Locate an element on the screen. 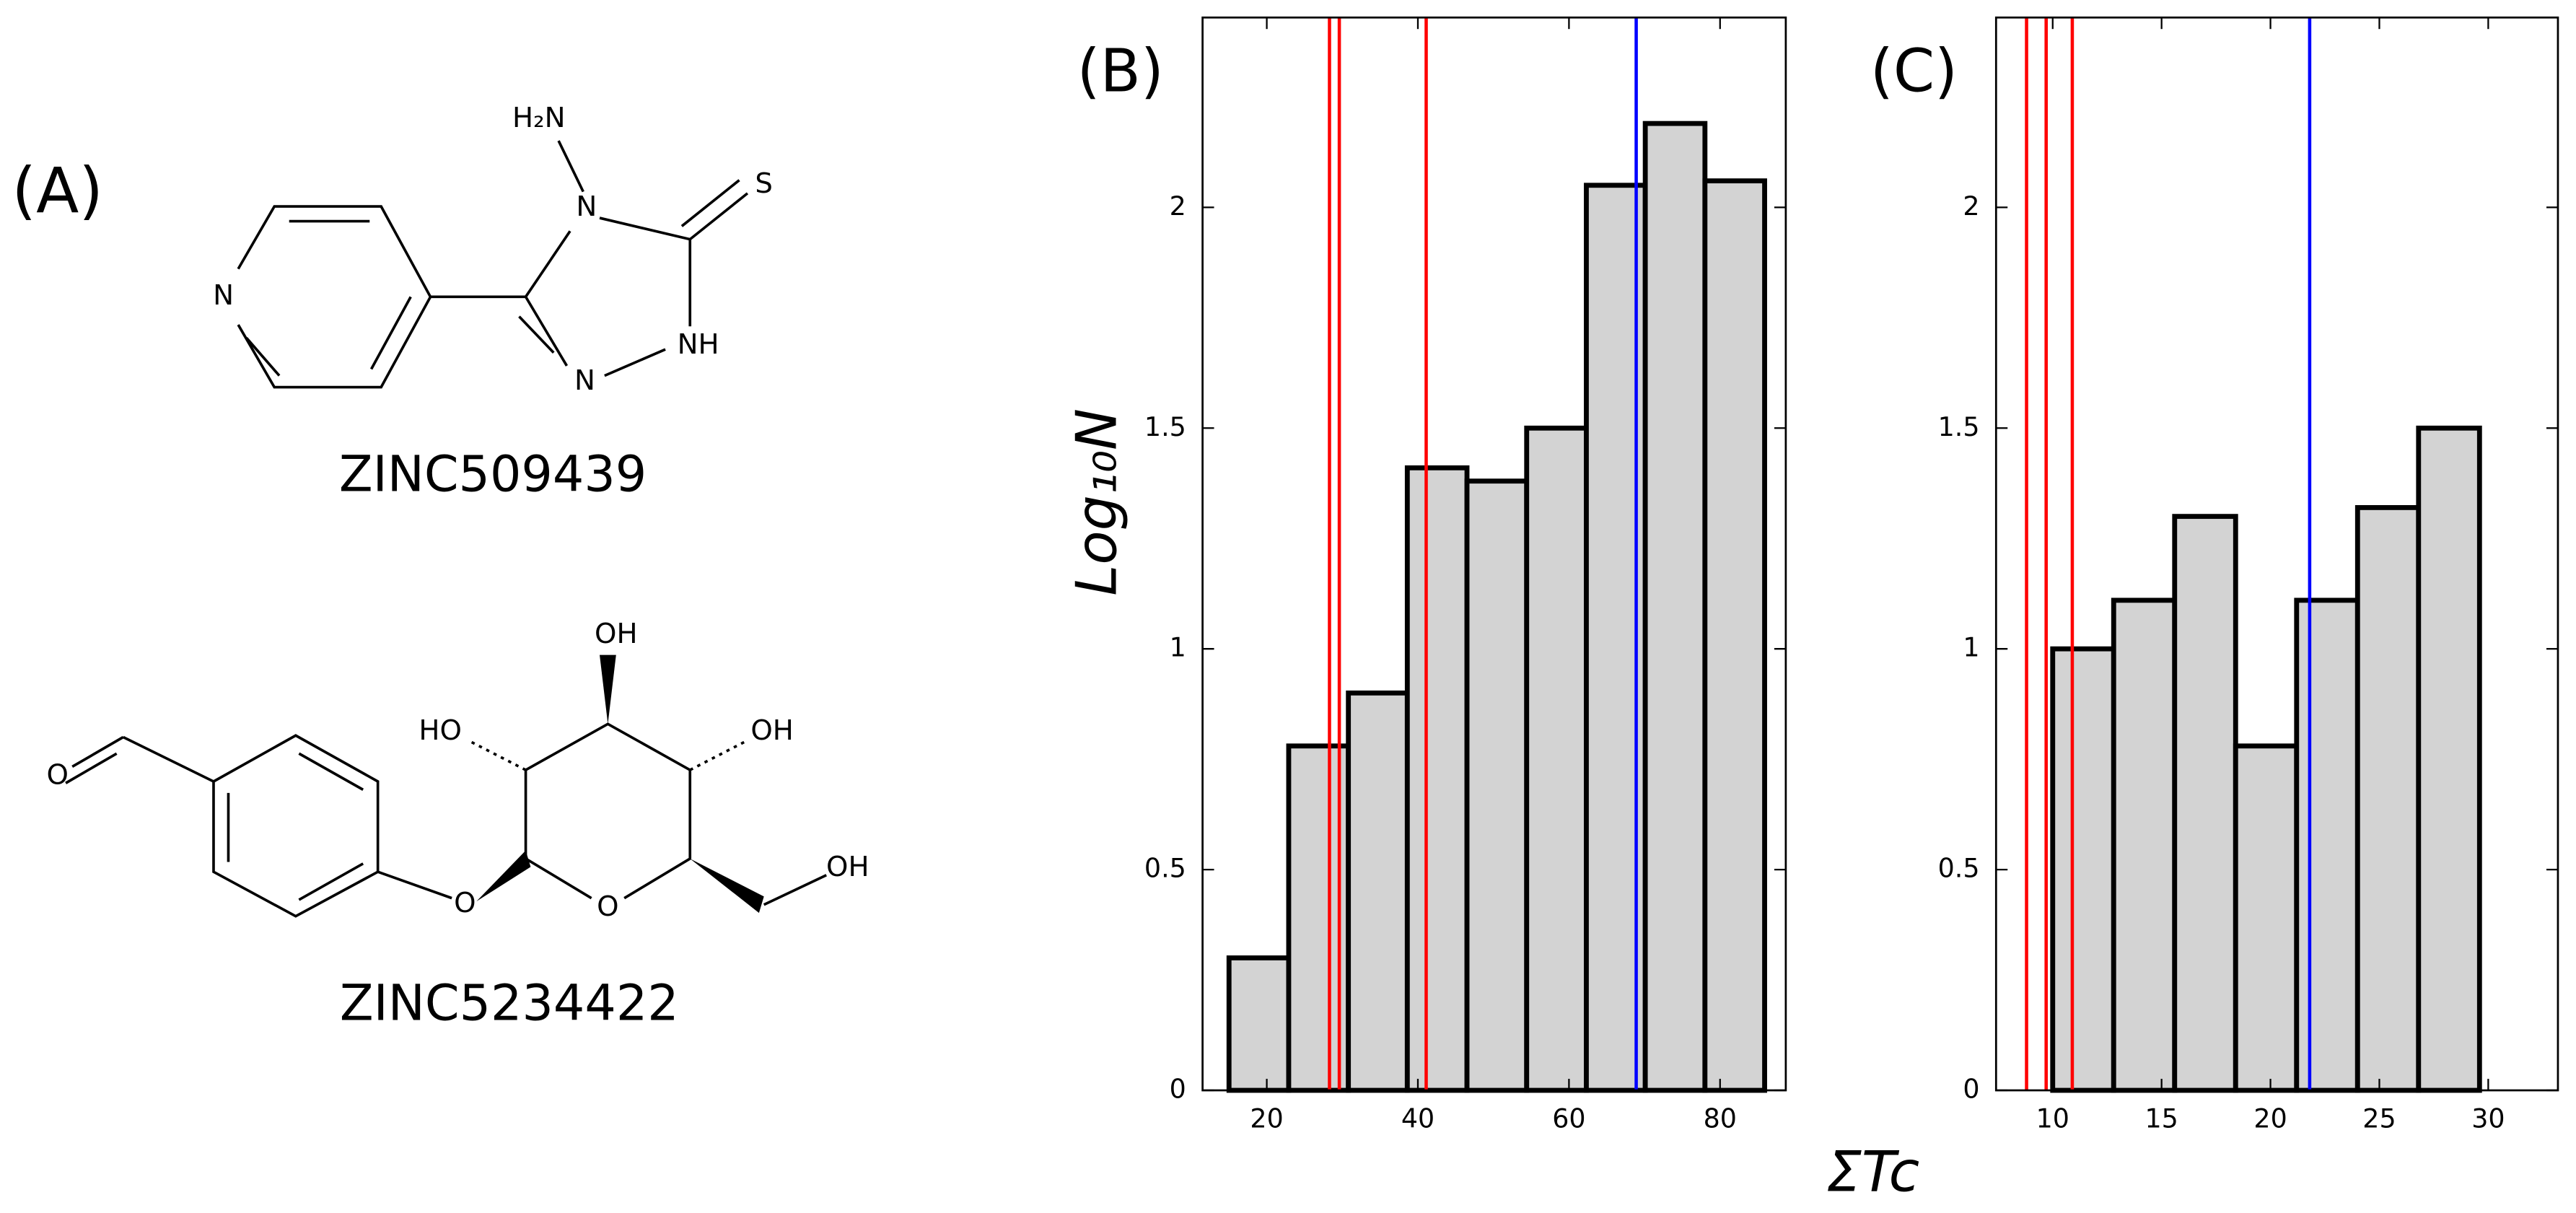 This screenshot has width=2576, height=1213. x-tick-label: 40 is located at coordinates (1417, 1118).